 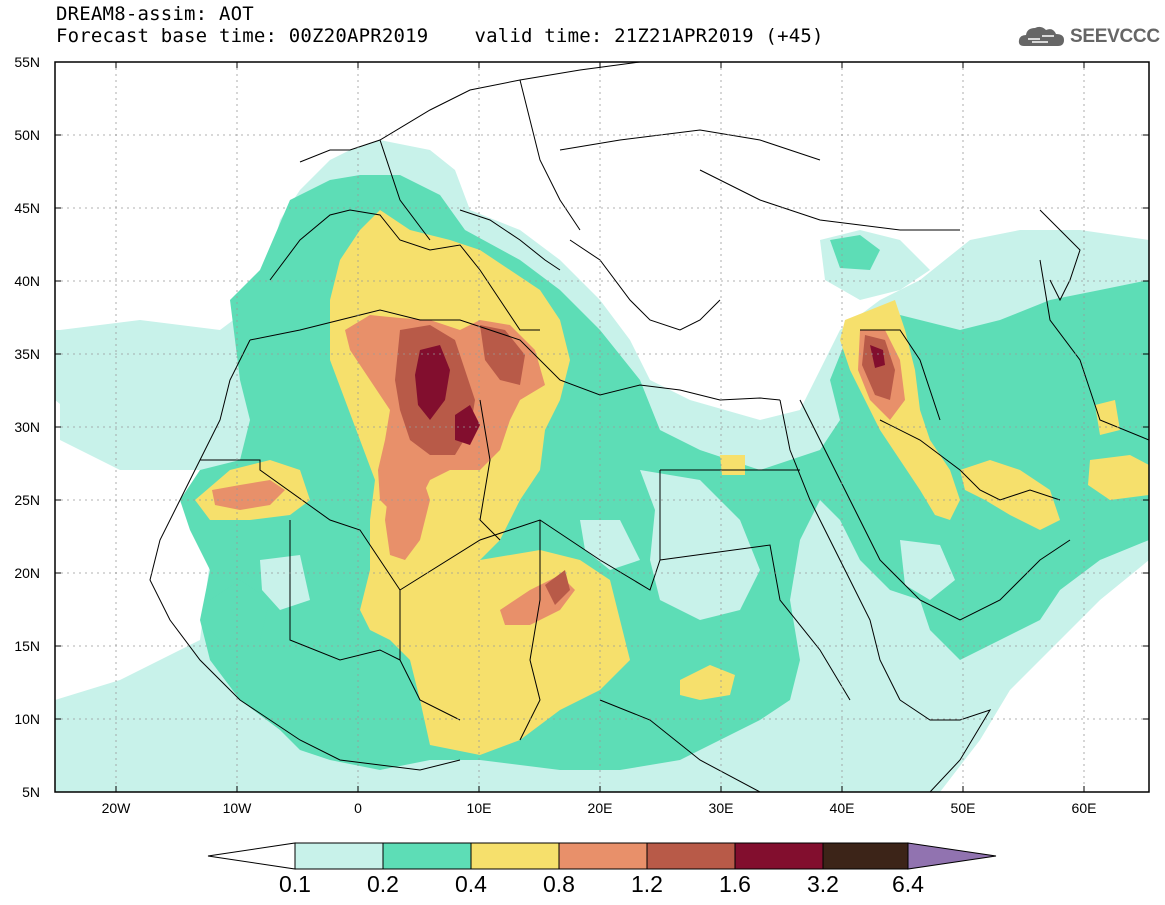 I want to click on lat-label: 15N, so click(x=25, y=646).